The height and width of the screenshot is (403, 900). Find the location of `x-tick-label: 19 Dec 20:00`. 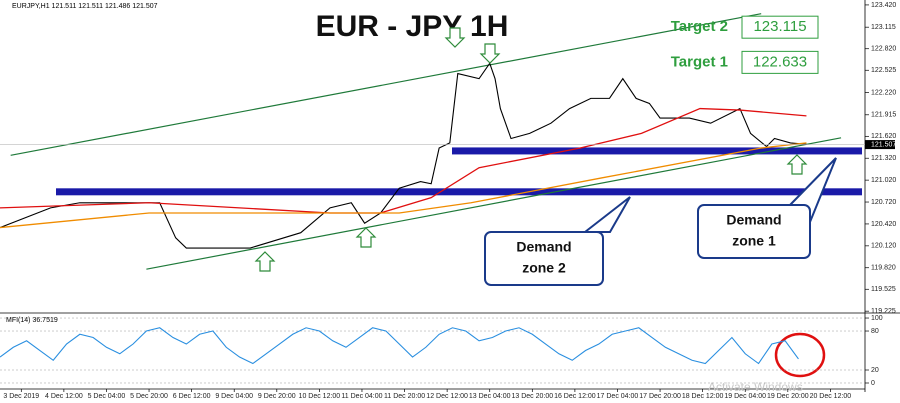

x-tick-label: 19 Dec 20:00 is located at coordinates (788, 396).